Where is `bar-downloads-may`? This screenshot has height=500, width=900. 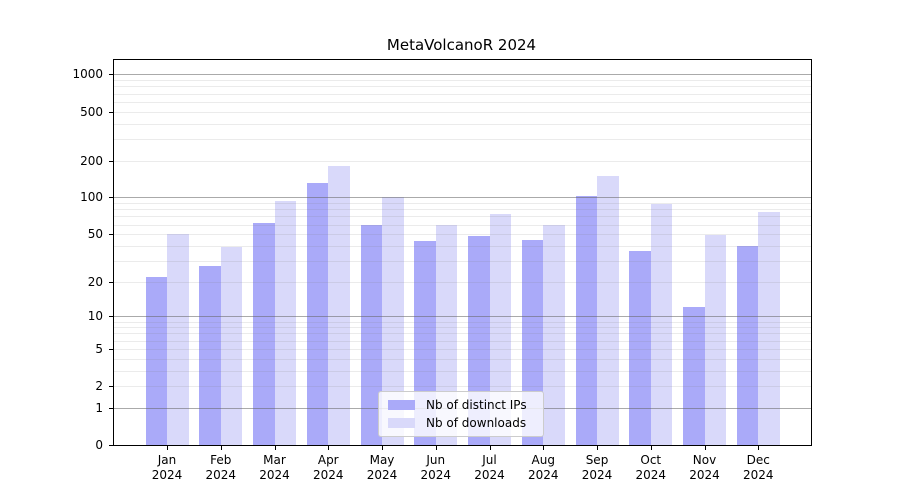 bar-downloads-may is located at coordinates (393, 321).